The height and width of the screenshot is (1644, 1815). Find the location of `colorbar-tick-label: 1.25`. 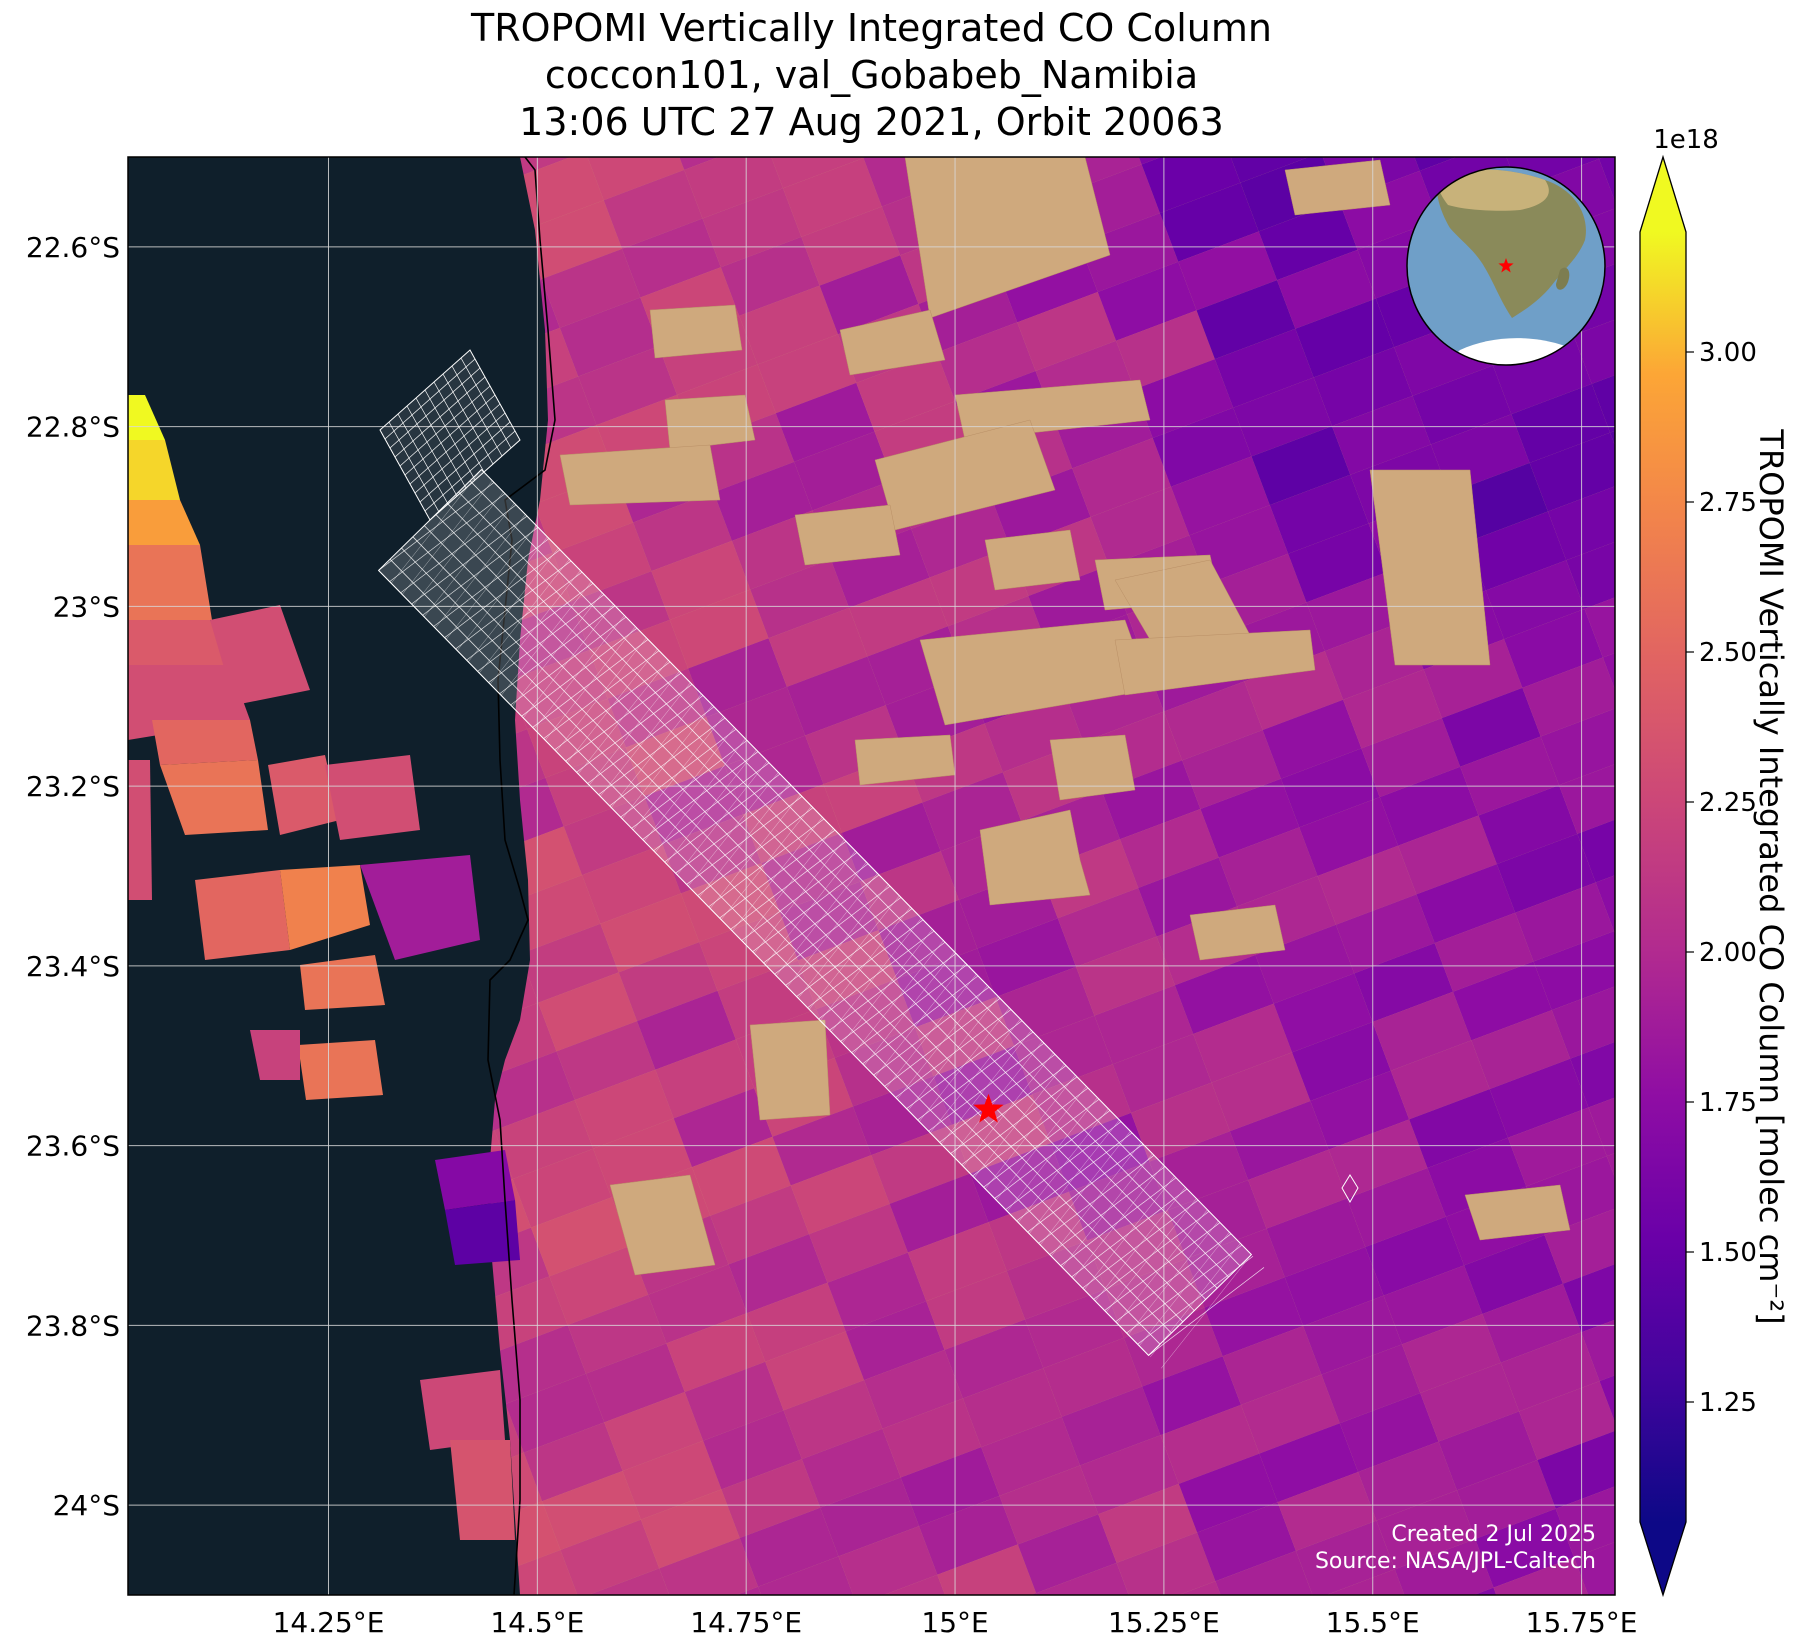

colorbar-tick-label: 1.25 is located at coordinates (1728, 1403).